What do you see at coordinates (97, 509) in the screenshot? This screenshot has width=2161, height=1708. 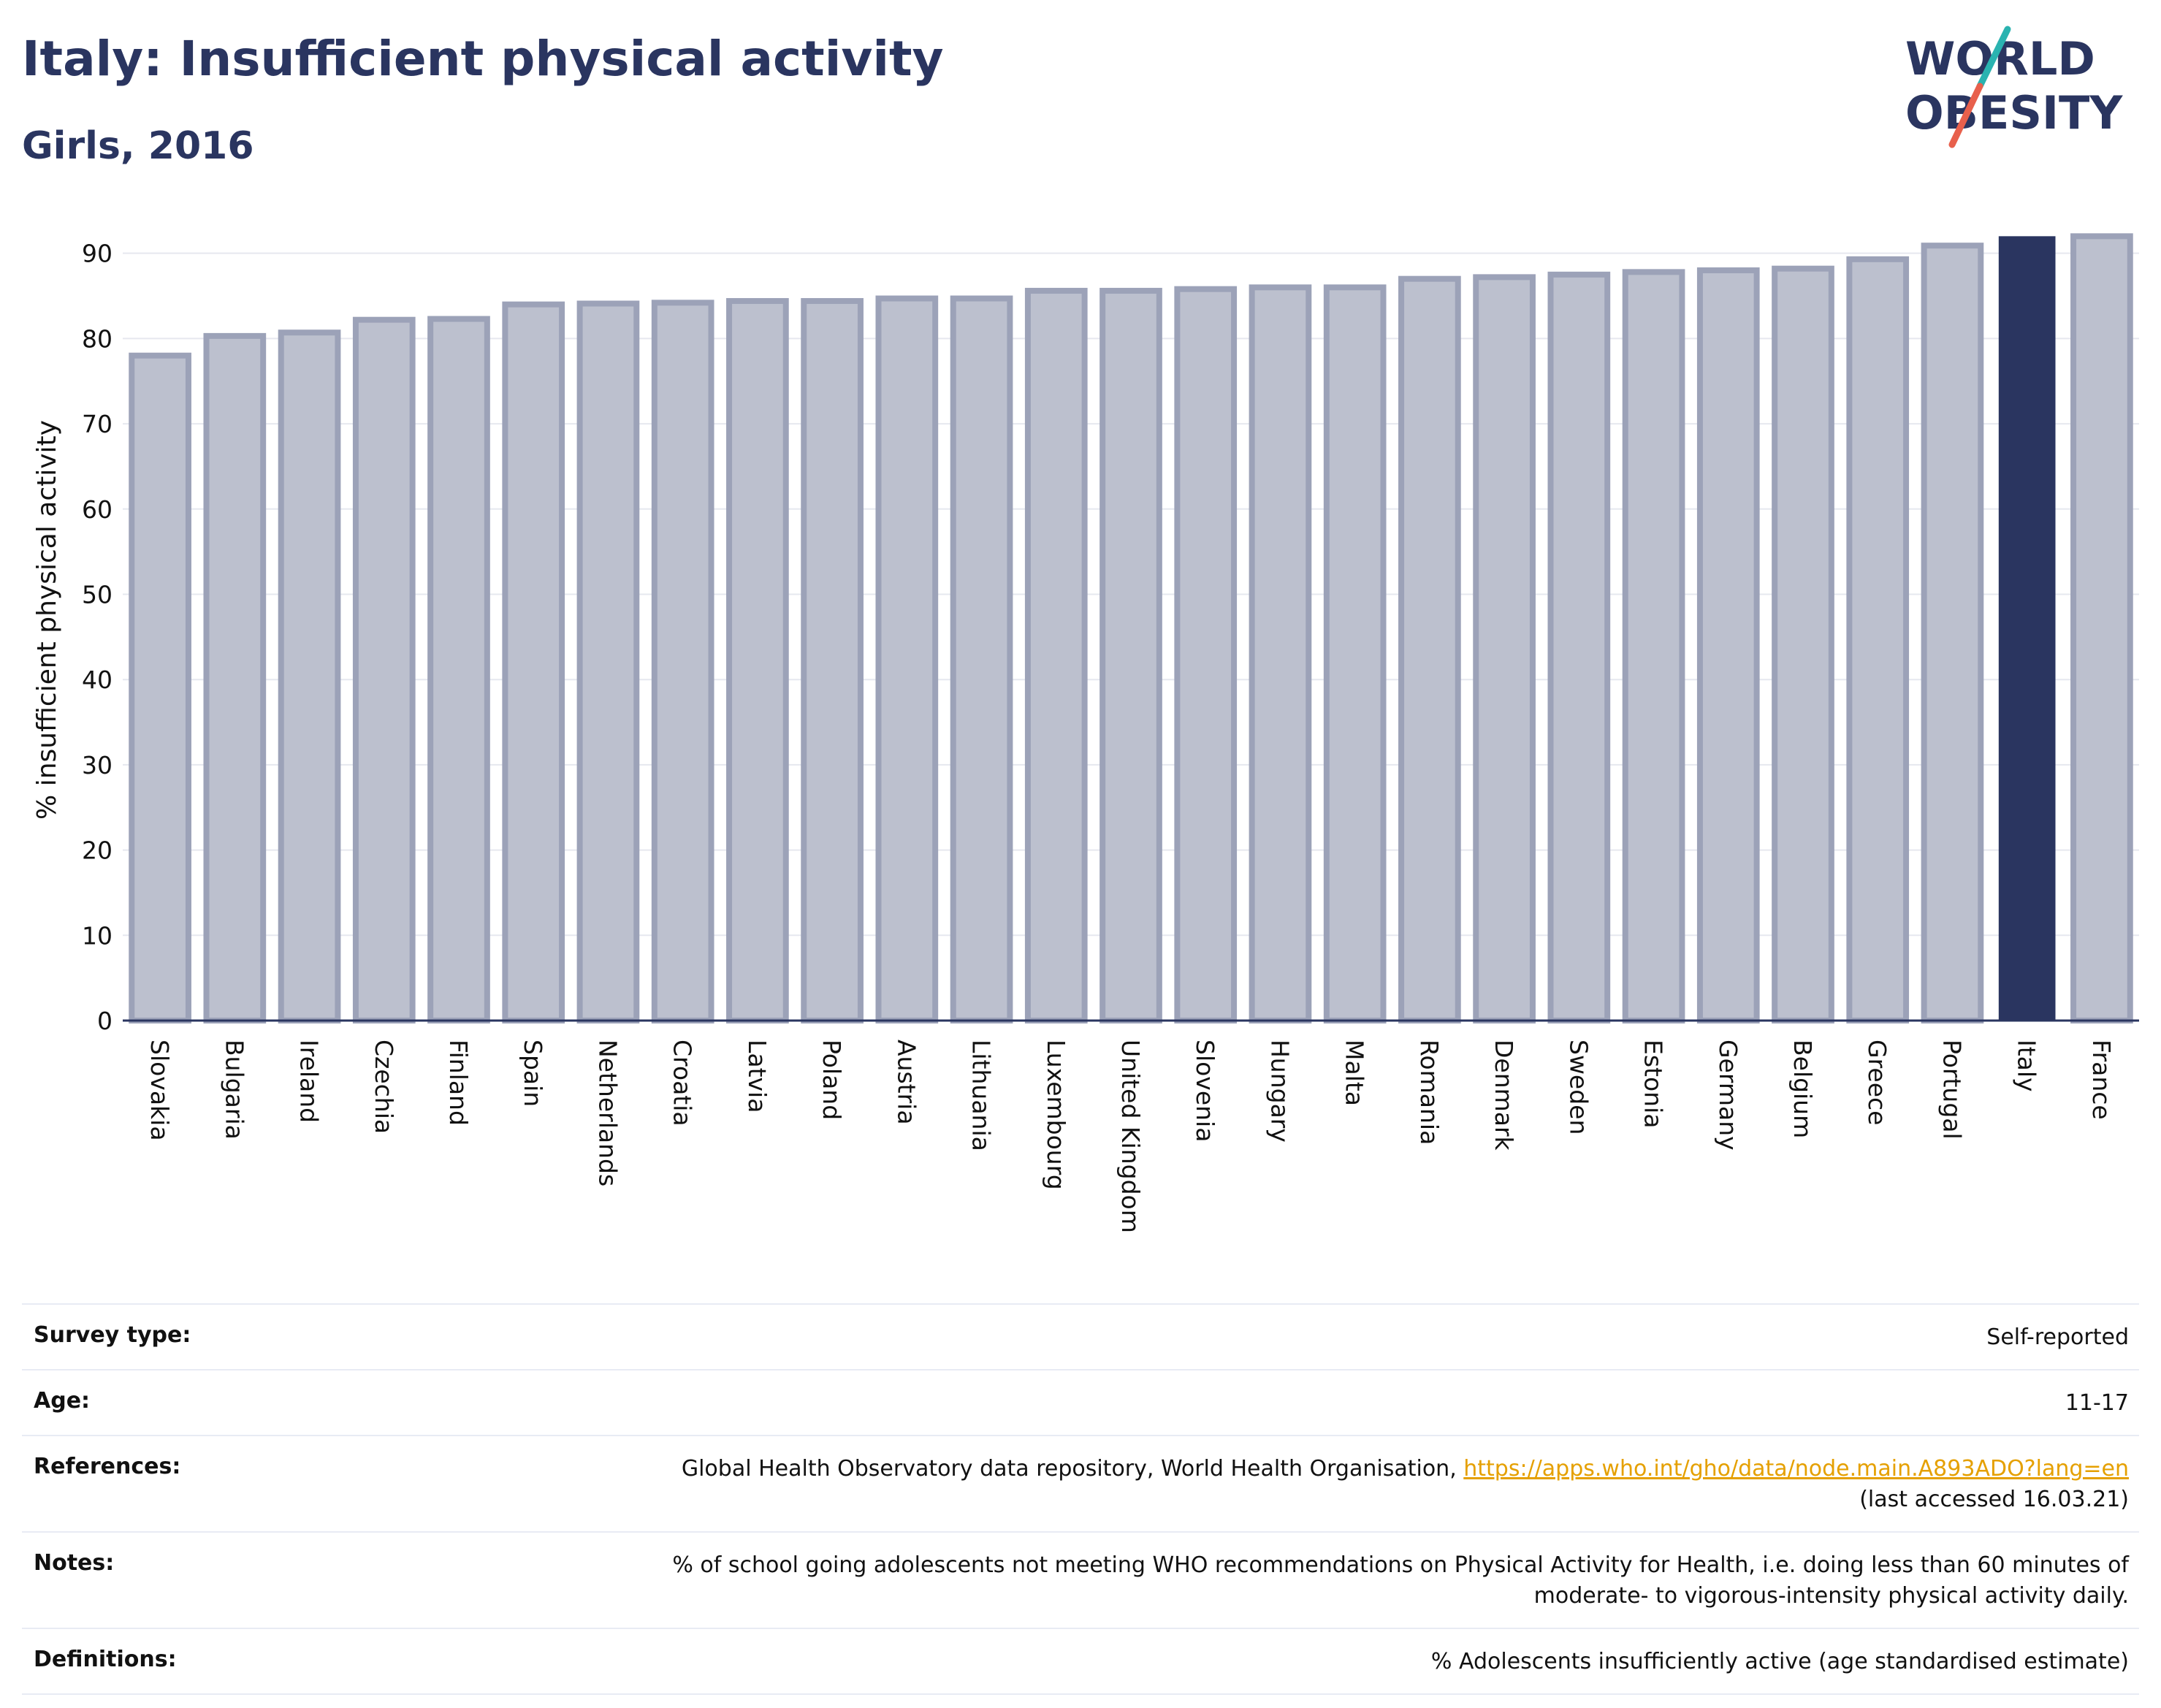 I see `y-tick-label: 60` at bounding box center [97, 509].